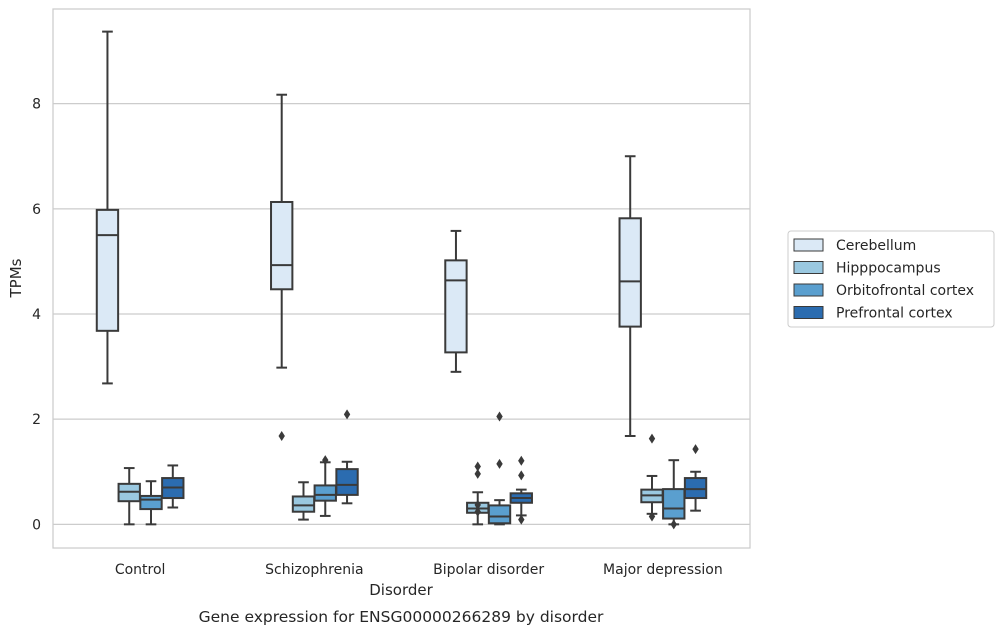  Describe the element at coordinates (16, 278) in the screenshot. I see `y-axis-title: TPMs` at that location.